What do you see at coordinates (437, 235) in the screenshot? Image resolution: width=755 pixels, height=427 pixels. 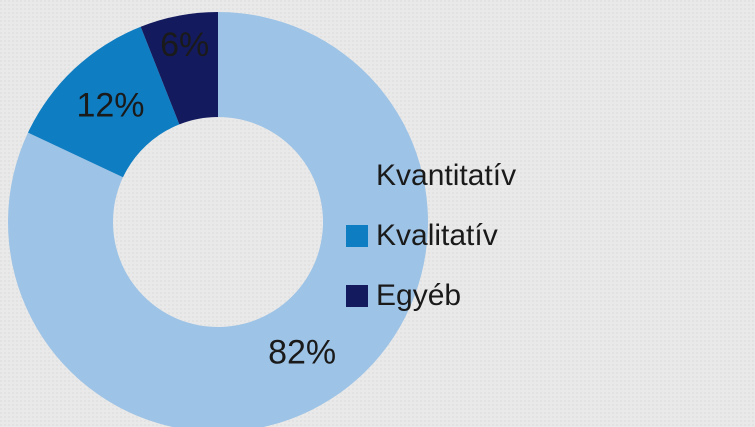 I see `legend-label: Kvalitatív` at bounding box center [437, 235].